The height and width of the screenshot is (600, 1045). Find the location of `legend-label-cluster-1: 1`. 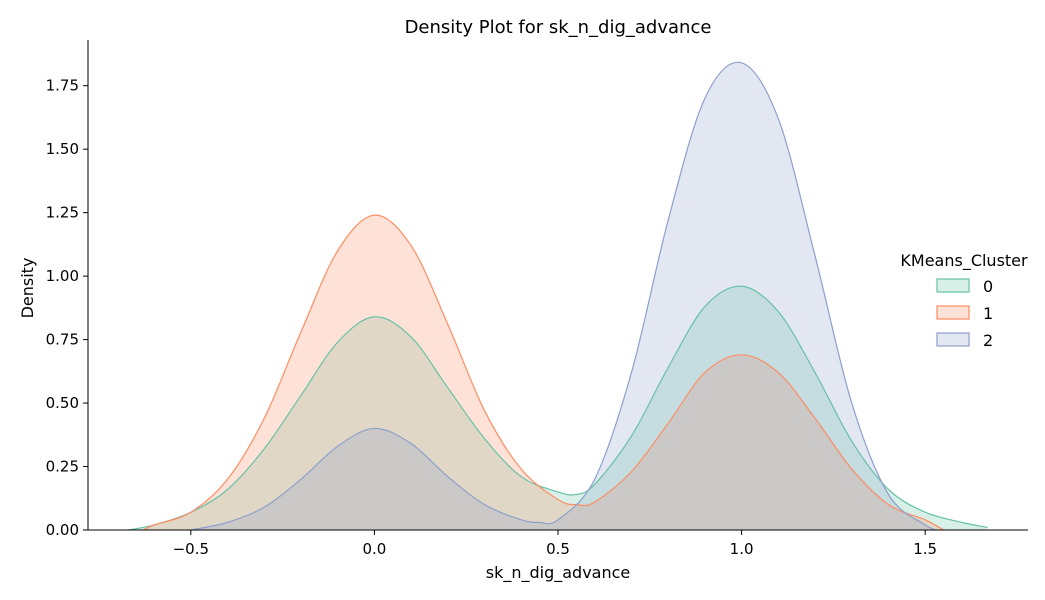

legend-label-cluster-1: 1 is located at coordinates (988, 313).